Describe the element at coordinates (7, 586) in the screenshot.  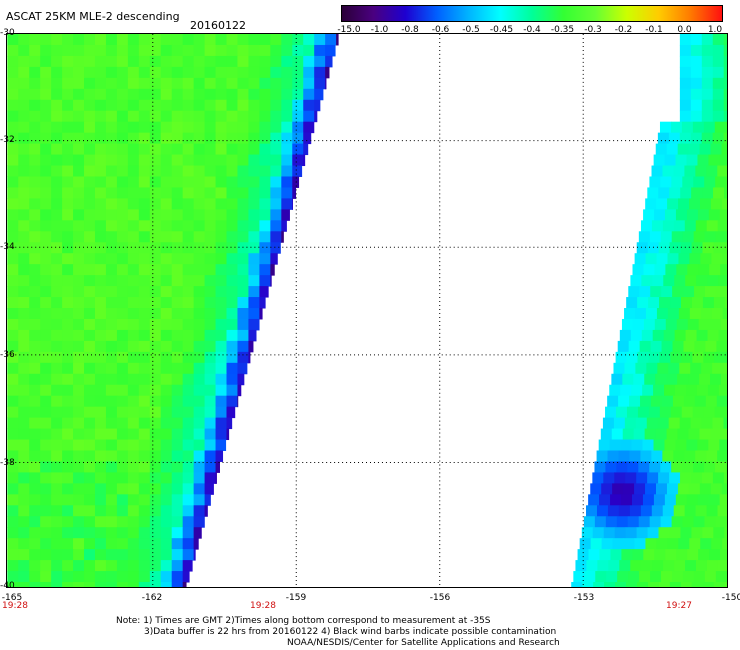
I see `latitude-label: -40` at that location.